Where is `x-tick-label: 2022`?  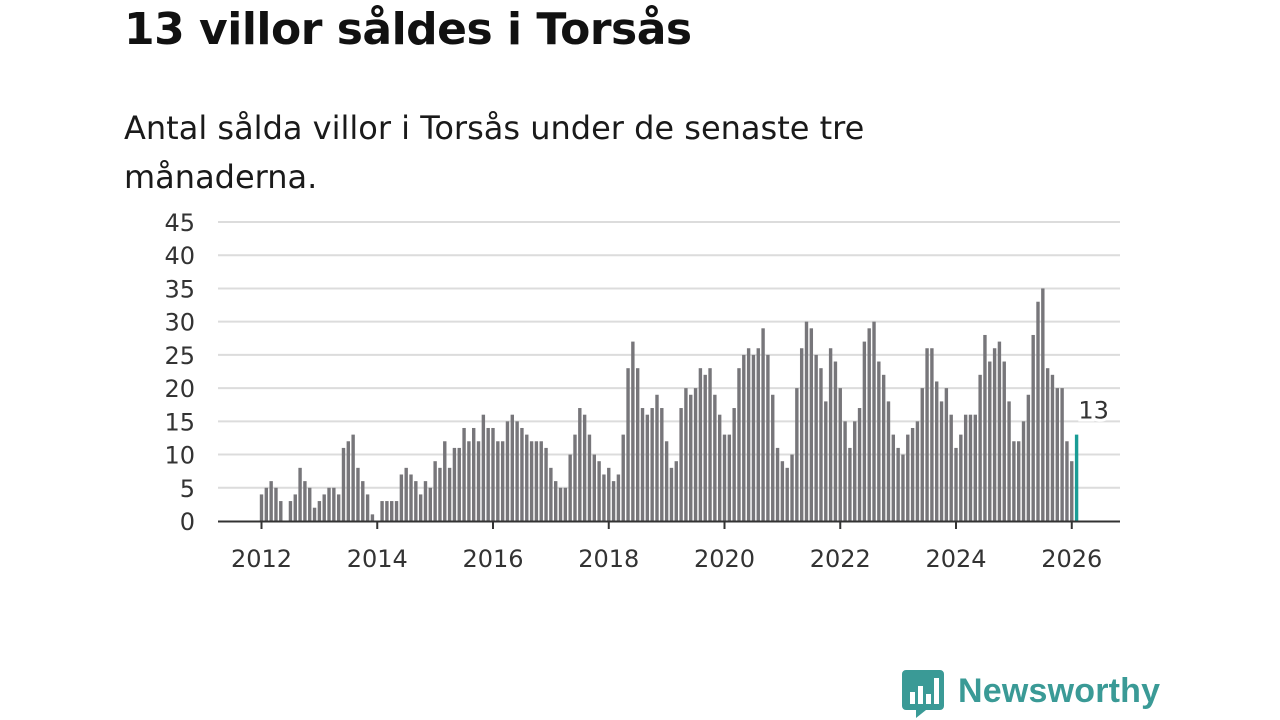 x-tick-label: 2022 is located at coordinates (840, 559).